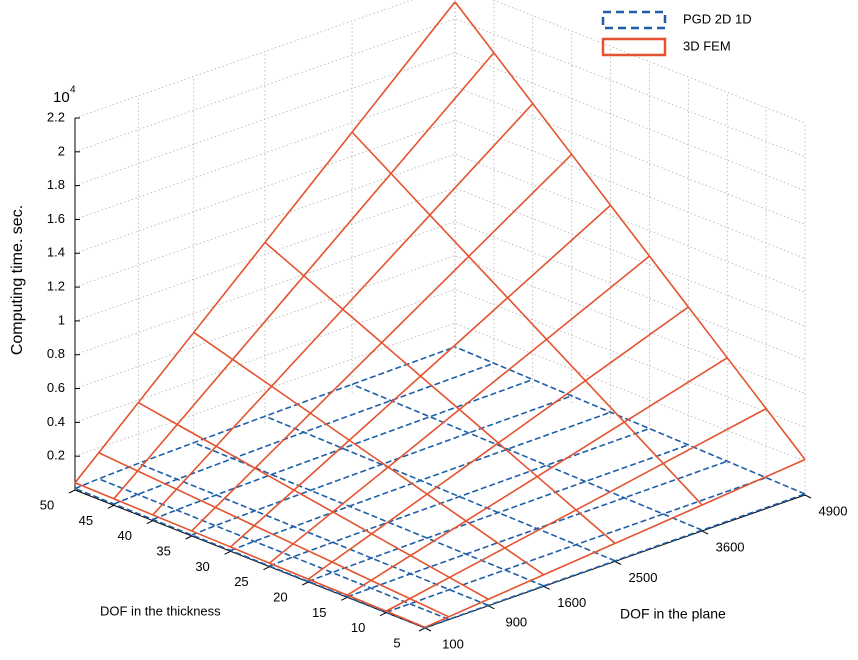 This screenshot has height=660, width=858. I want to click on z-tick-label: 0.4, so click(56, 421).